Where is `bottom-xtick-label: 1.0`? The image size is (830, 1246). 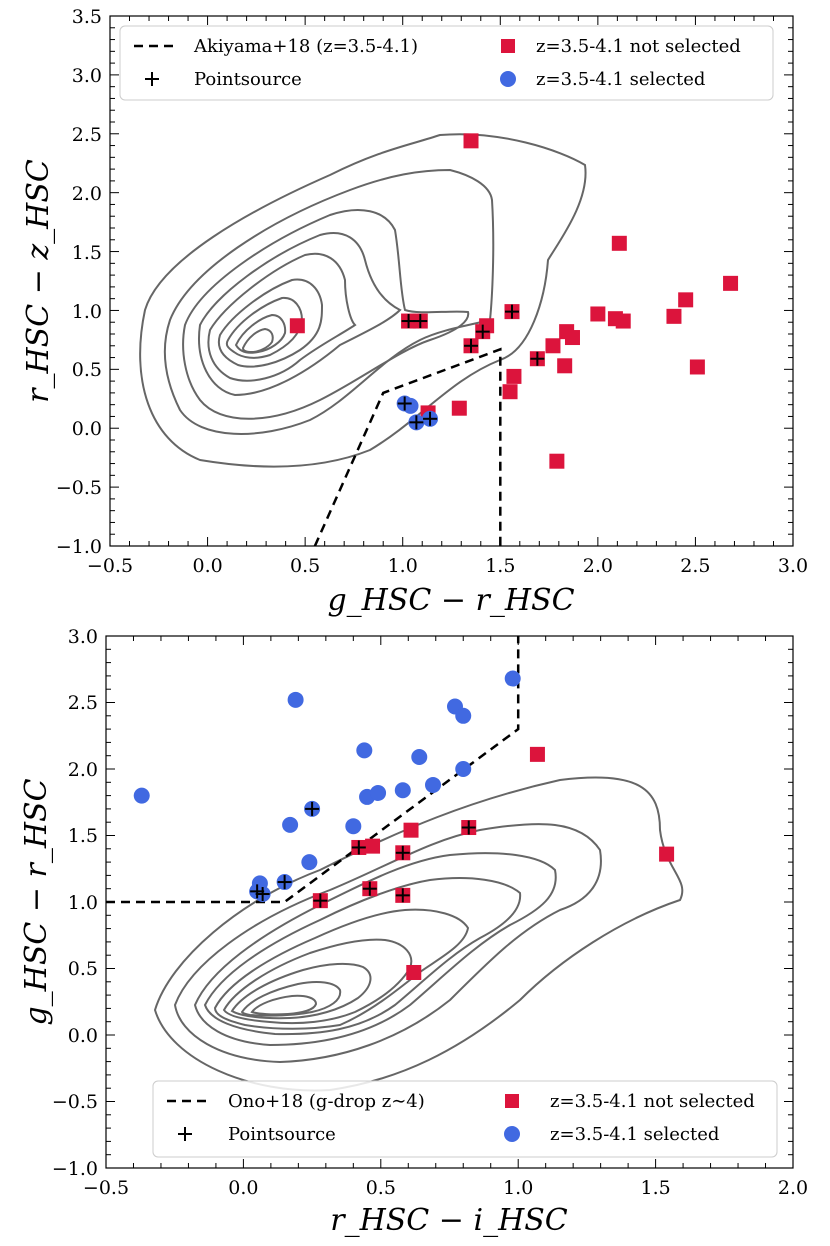
bottom-xtick-label: 1.0 is located at coordinates (518, 1188).